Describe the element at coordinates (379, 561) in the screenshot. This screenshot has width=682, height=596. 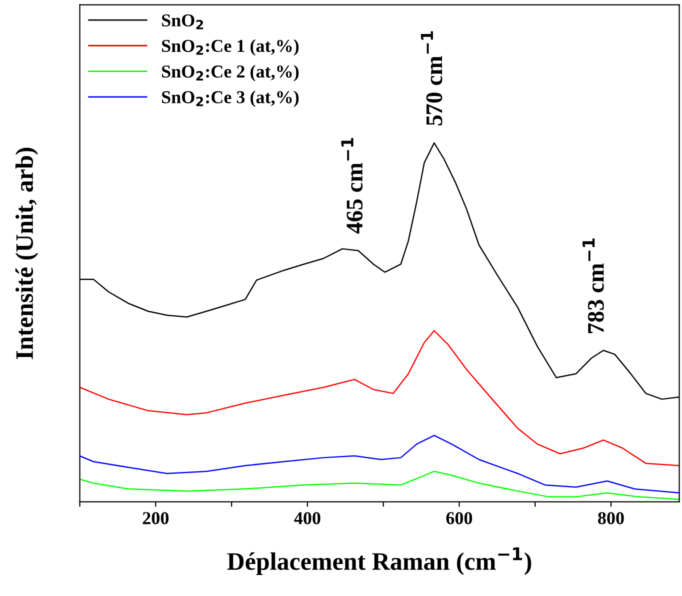
I see `x-axis-title: Déplacement Raman (cm$^{−1}$)` at that location.